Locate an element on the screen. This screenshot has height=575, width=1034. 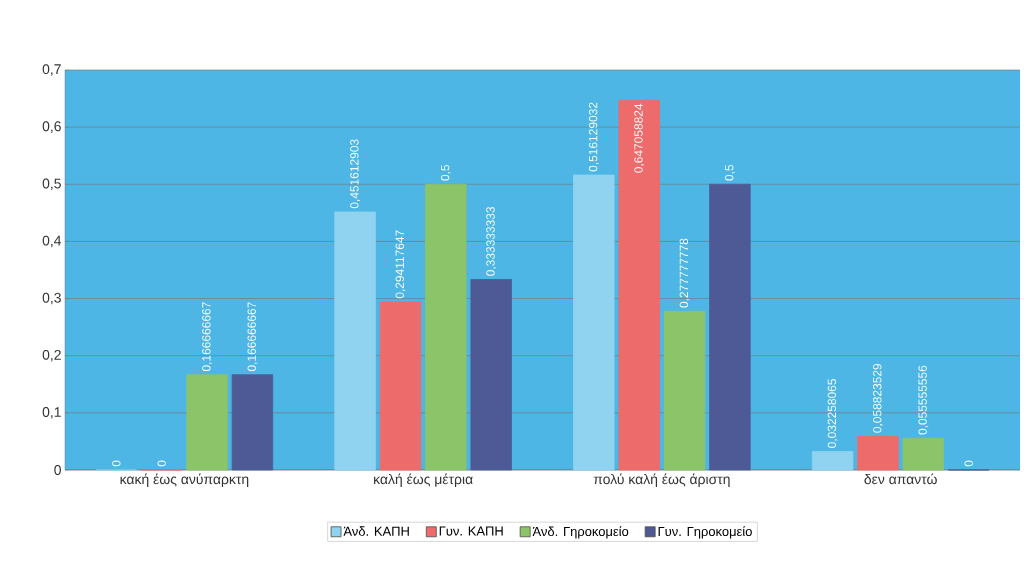
y-tick-label: 0,2 is located at coordinates (51, 355).